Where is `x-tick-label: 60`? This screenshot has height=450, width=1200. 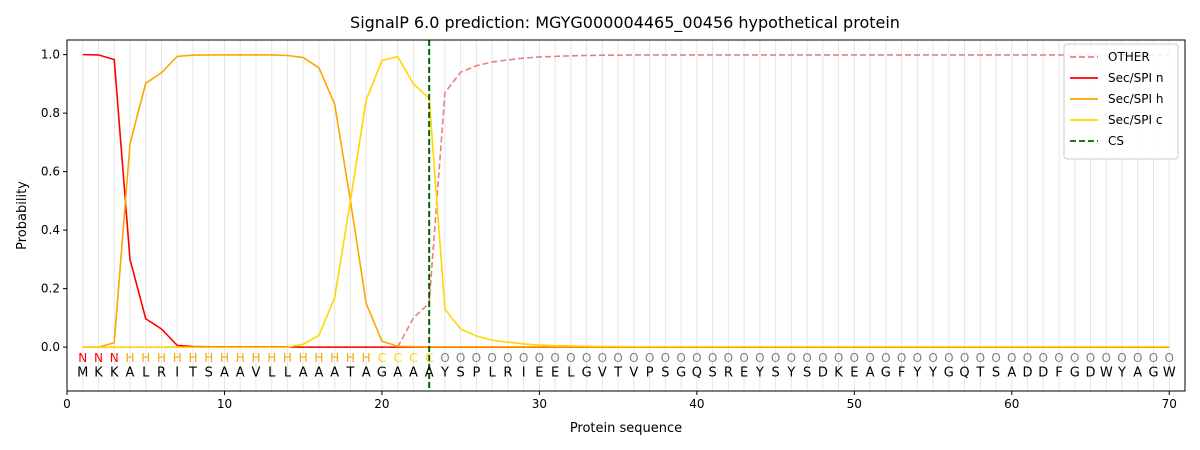
x-tick-label: 60 is located at coordinates (1011, 404).